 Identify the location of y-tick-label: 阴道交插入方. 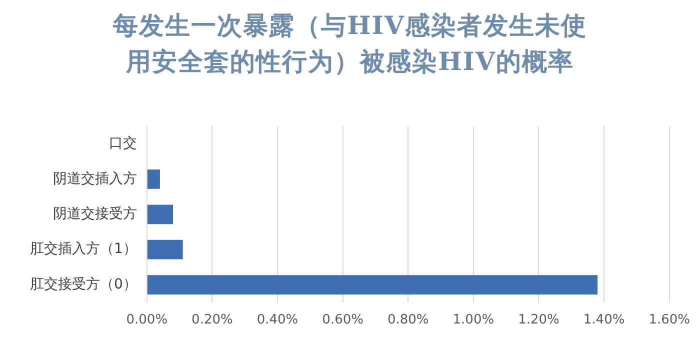
(94, 178).